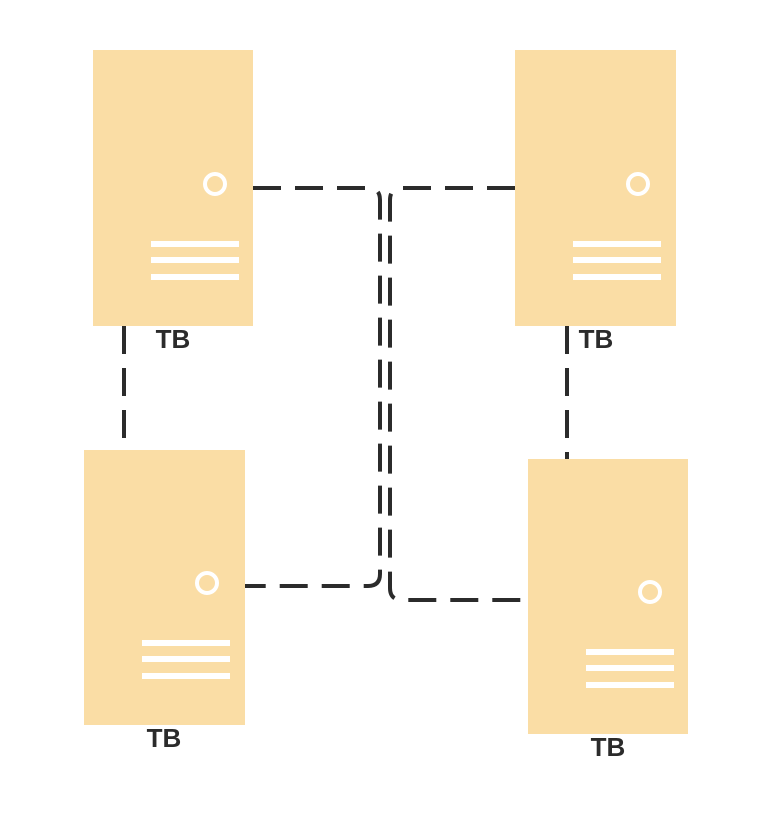  I want to click on server-top-right: TB, so click(595, 202).